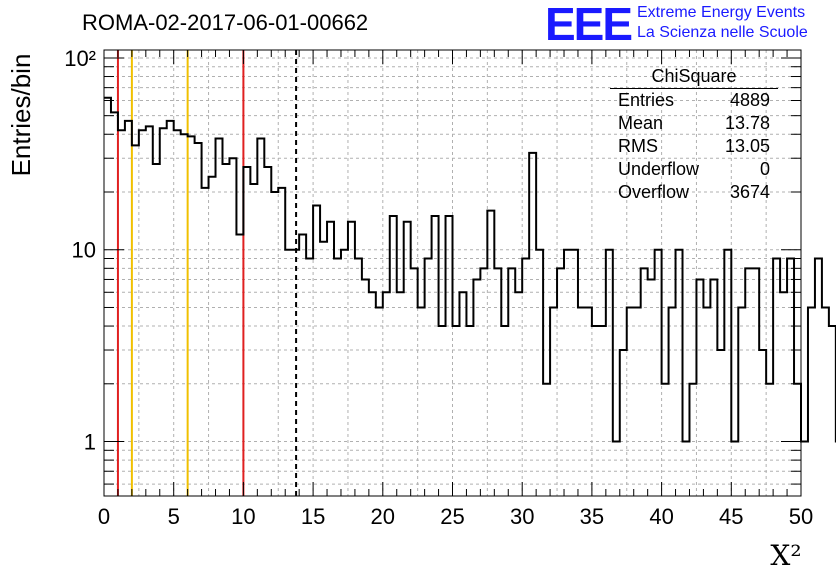 The image size is (836, 572). Describe the element at coordinates (383, 516) in the screenshot. I see `x-tick-label: 20` at that location.